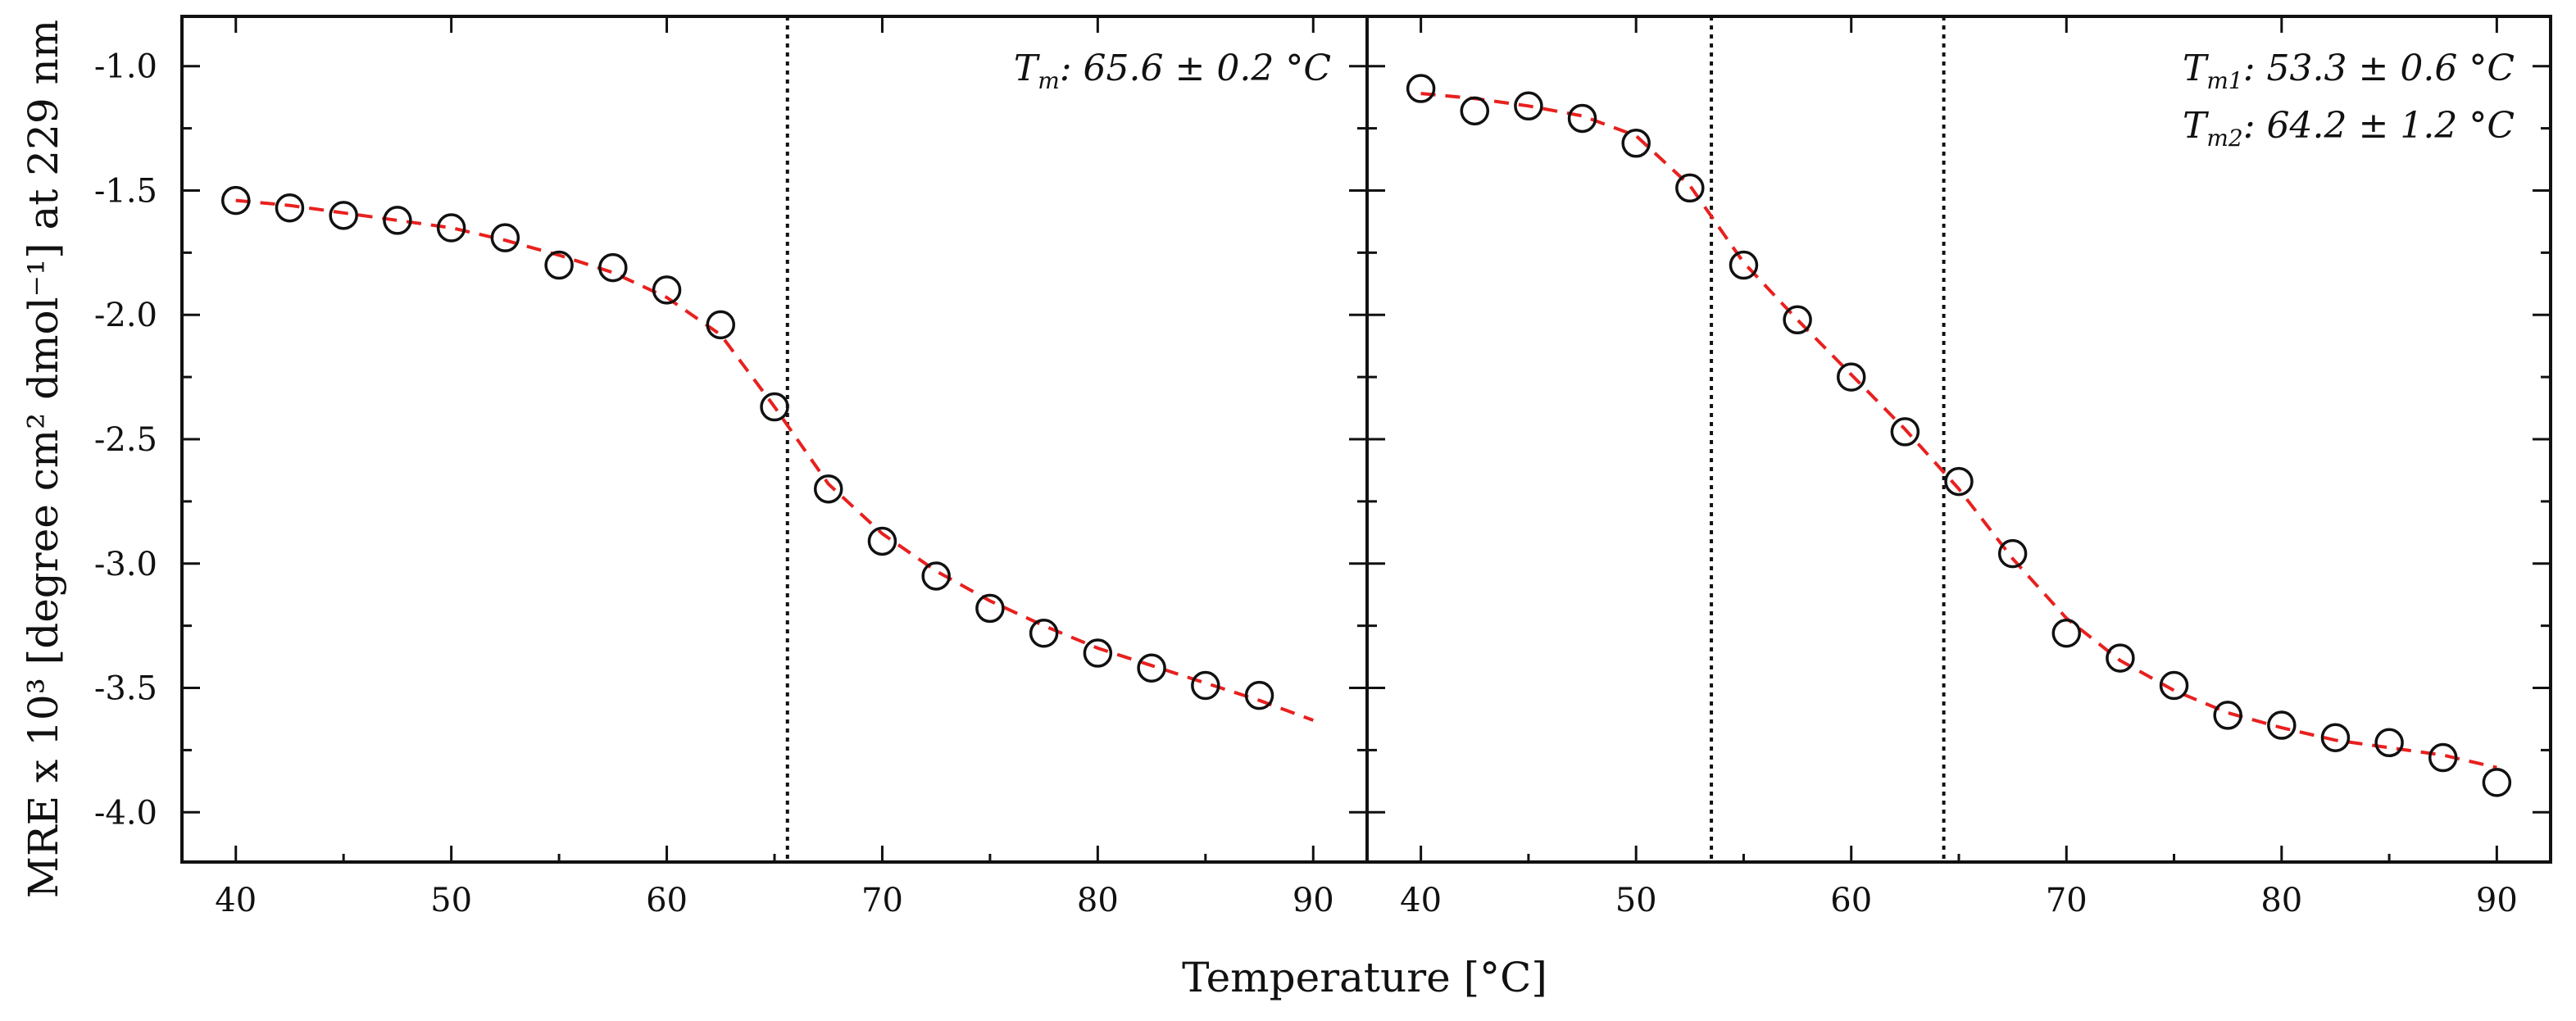  Describe the element at coordinates (1851, 900) in the screenshot. I see `right-panel-x-tick-label: 60` at that location.